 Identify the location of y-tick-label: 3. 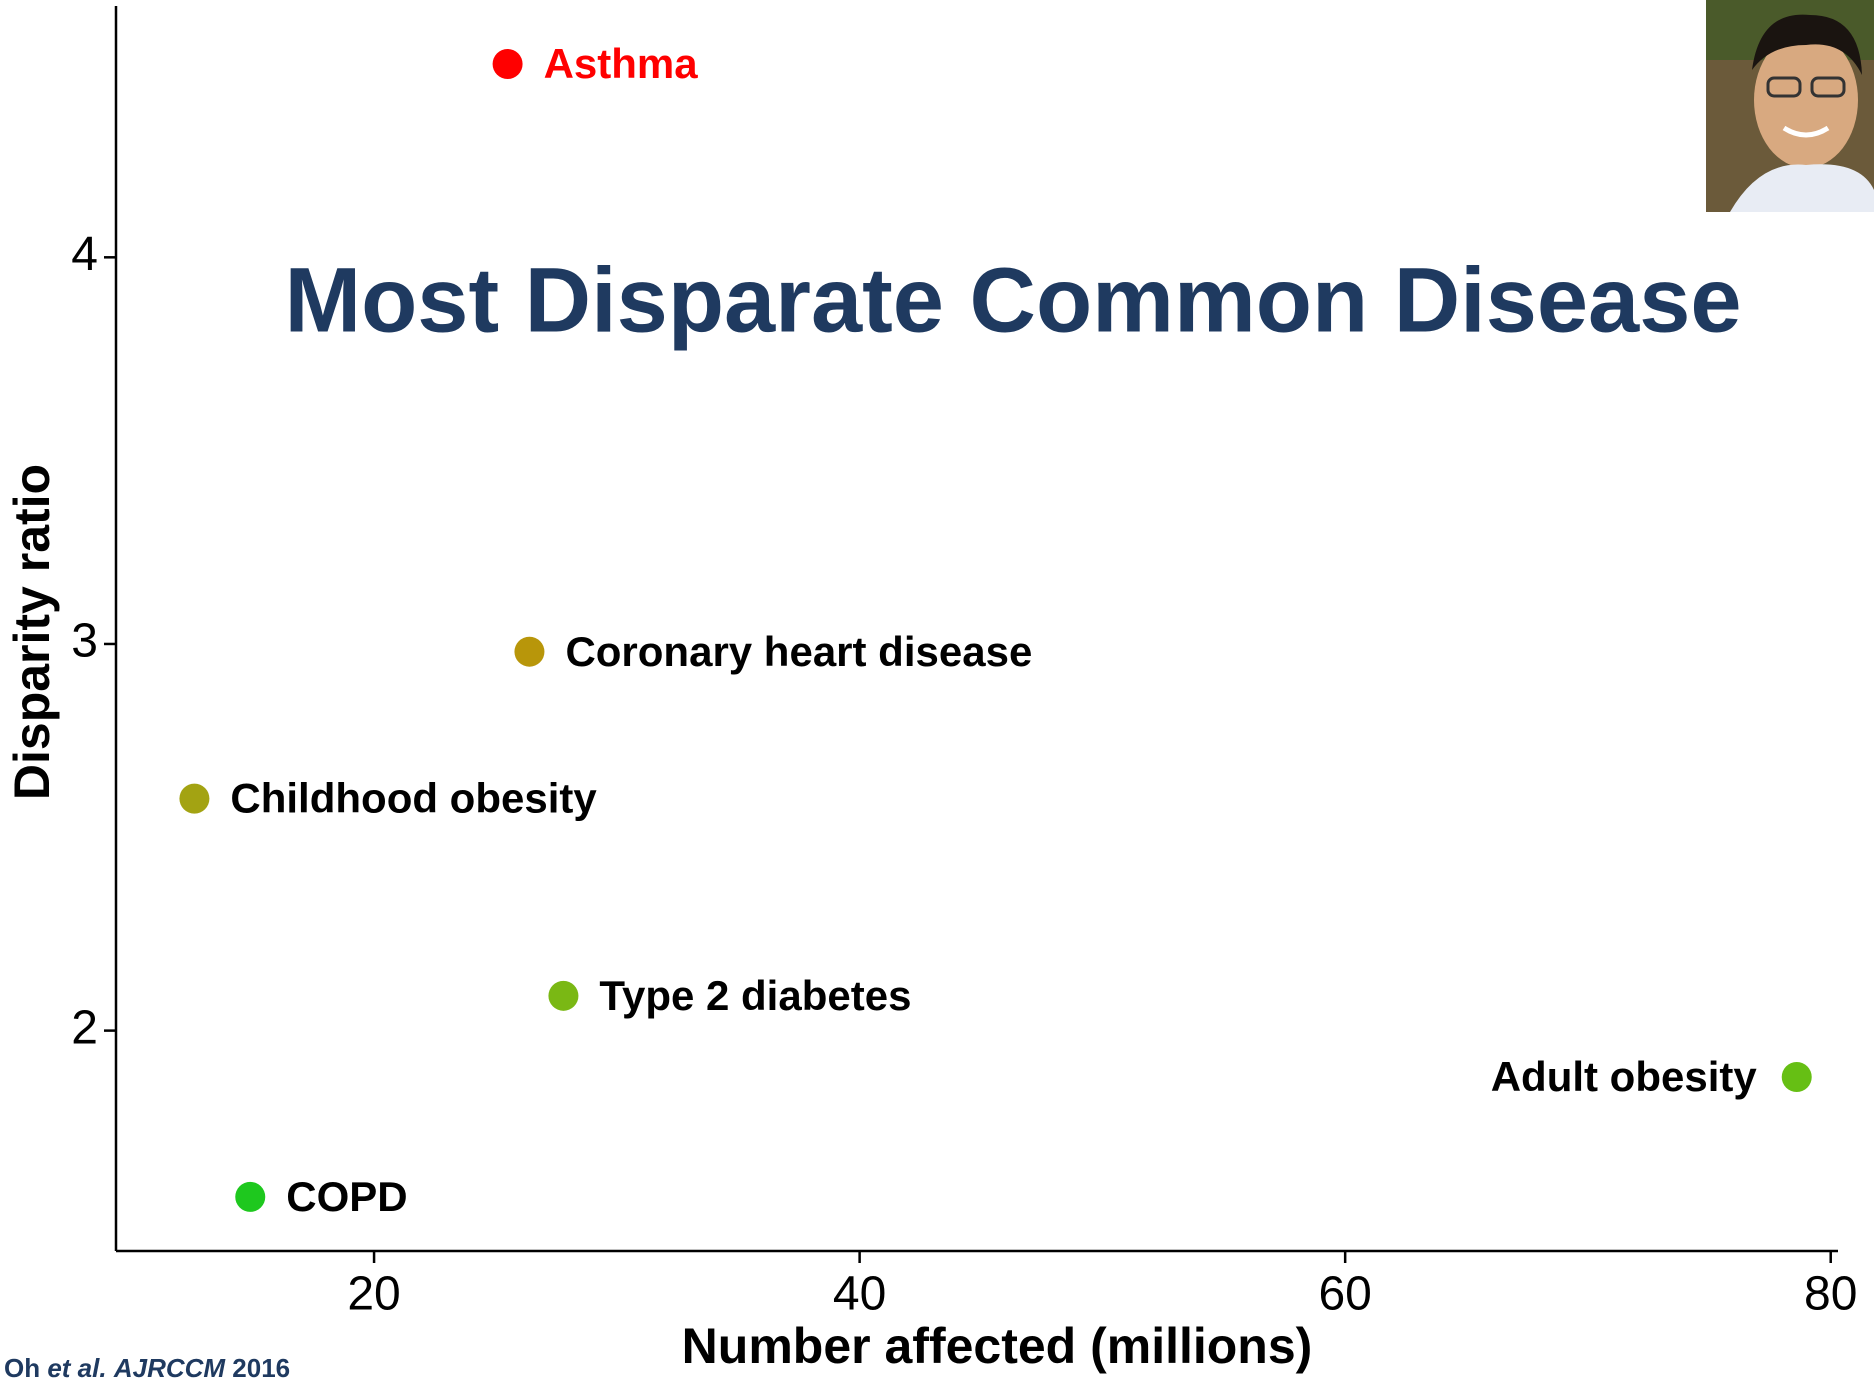
(84, 641).